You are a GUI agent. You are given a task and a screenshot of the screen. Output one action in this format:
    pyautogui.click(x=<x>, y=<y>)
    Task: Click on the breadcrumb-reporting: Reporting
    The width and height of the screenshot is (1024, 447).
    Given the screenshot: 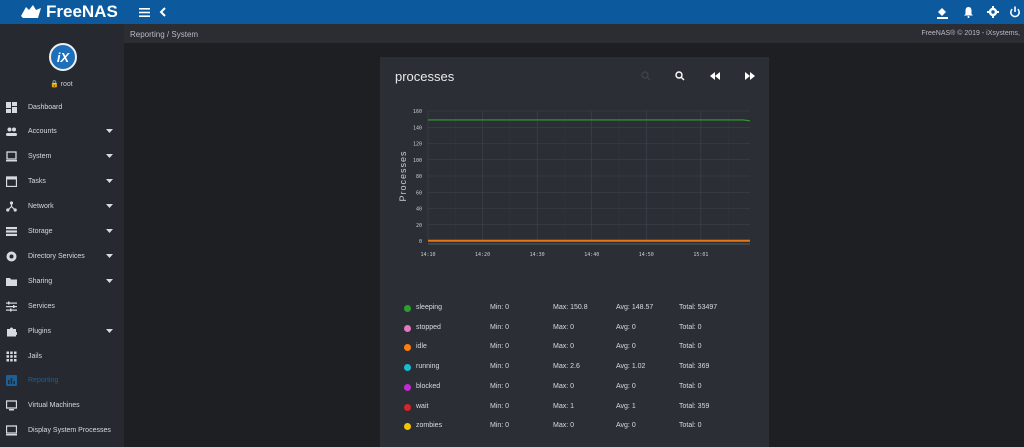 What is the action you would take?
    pyautogui.click(x=147, y=34)
    